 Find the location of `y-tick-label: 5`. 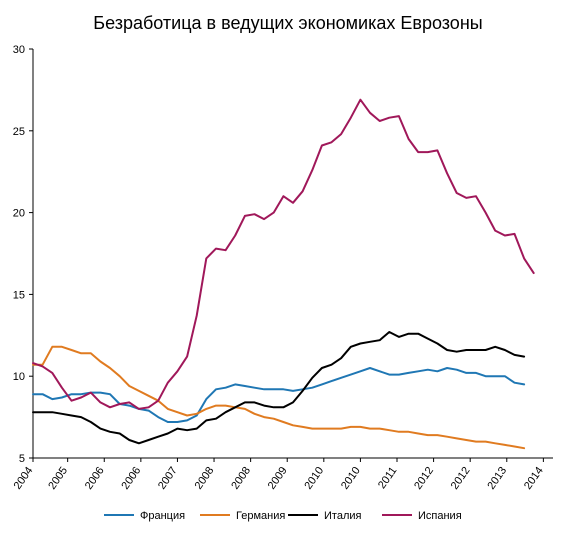

y-tick-label: 5 is located at coordinates (22, 459).